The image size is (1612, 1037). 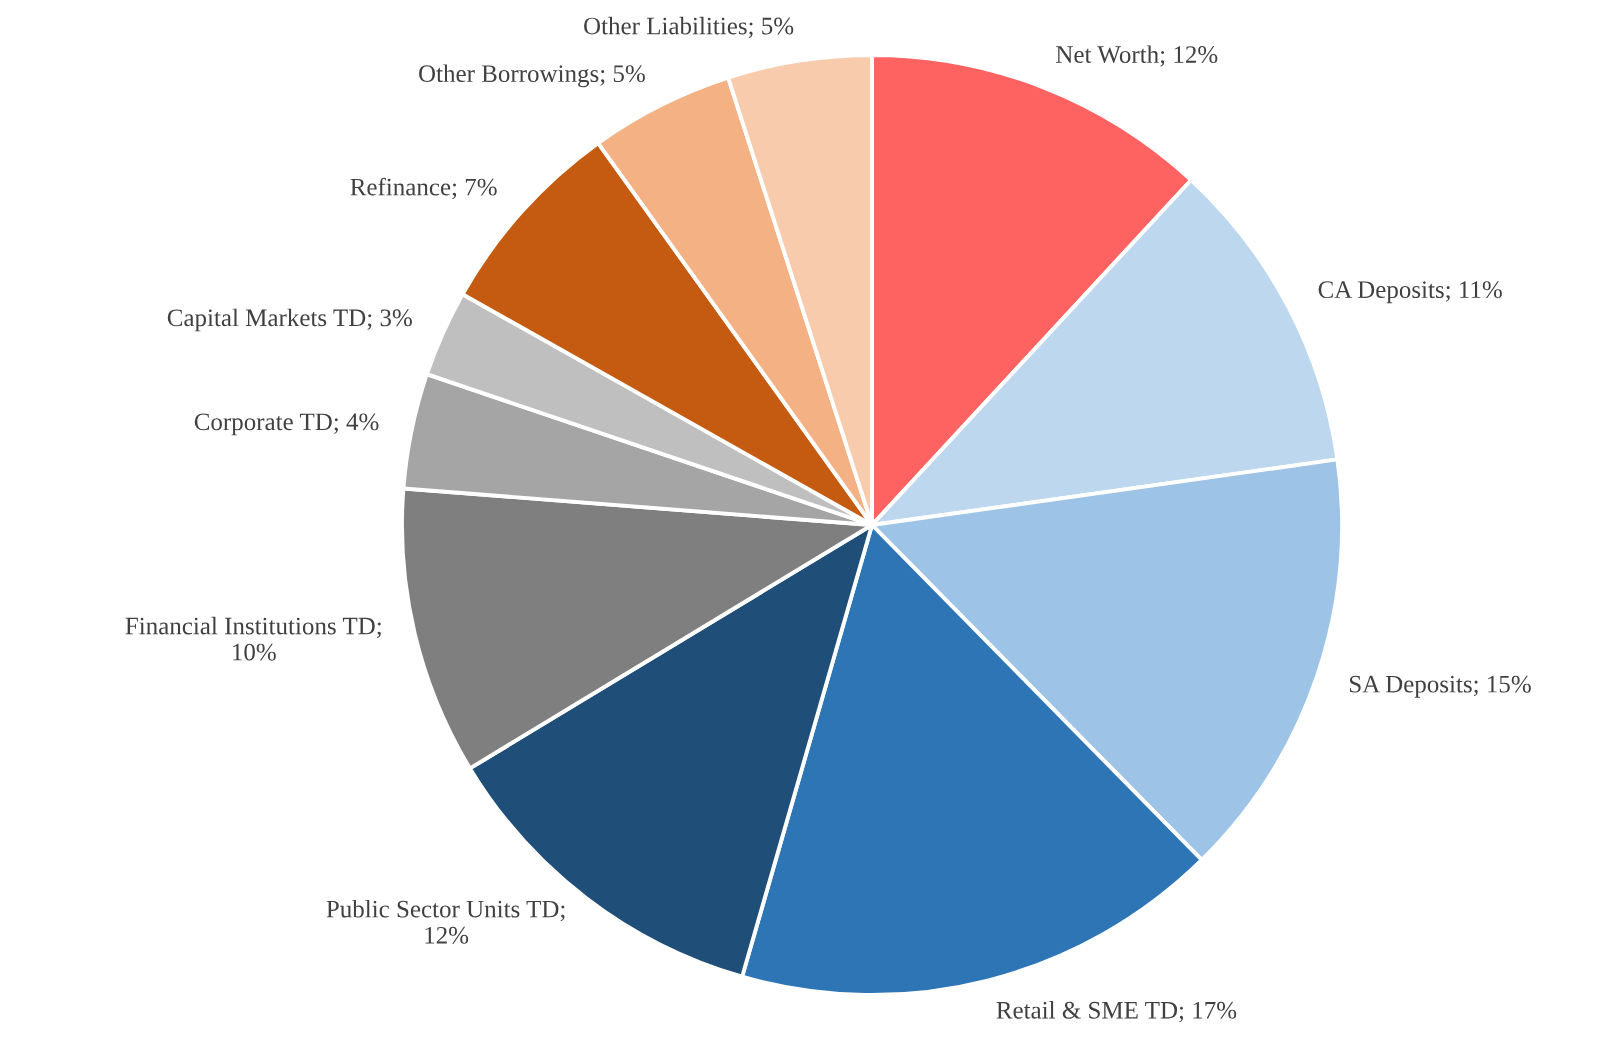 What do you see at coordinates (1410, 292) in the screenshot?
I see `slice-label: CA Deposits; 11%` at bounding box center [1410, 292].